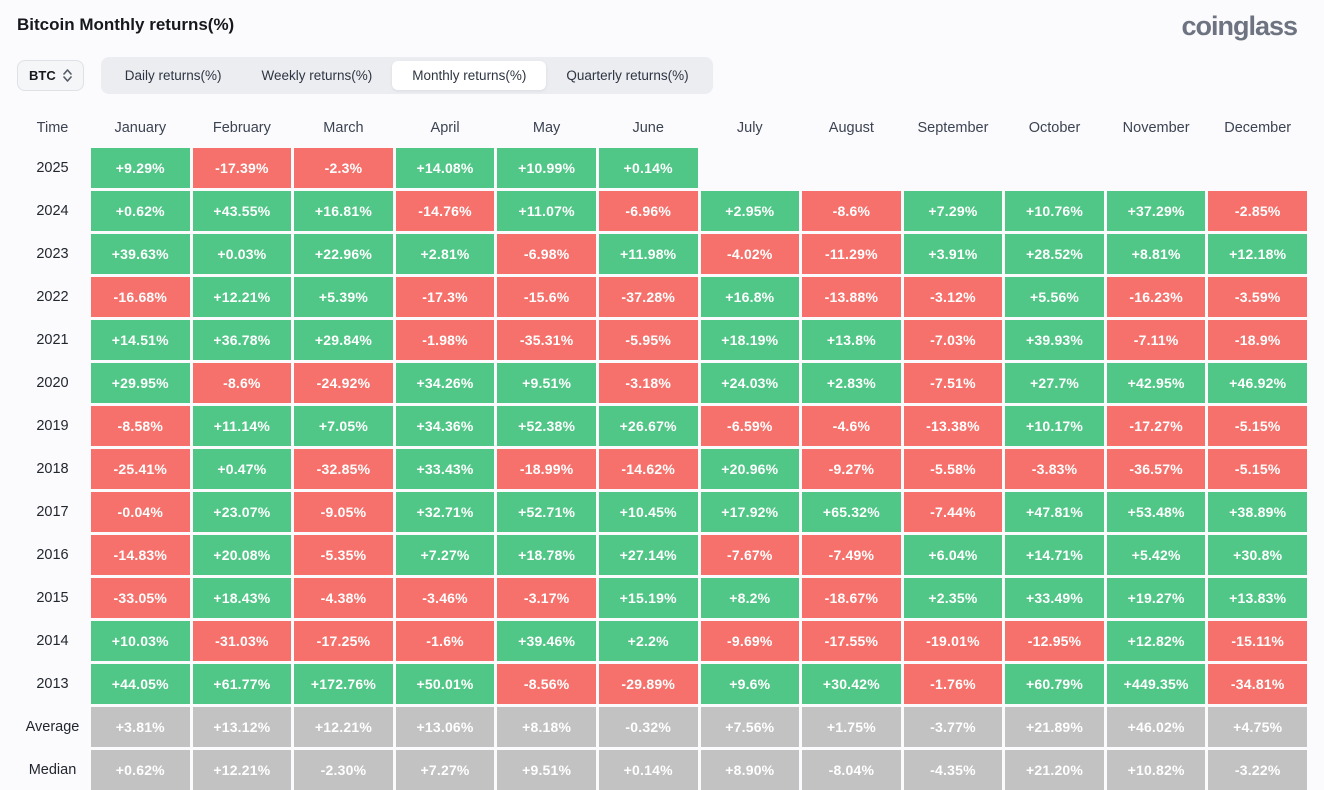  What do you see at coordinates (1054, 512) in the screenshot?
I see `return-cell: +47.81%` at bounding box center [1054, 512].